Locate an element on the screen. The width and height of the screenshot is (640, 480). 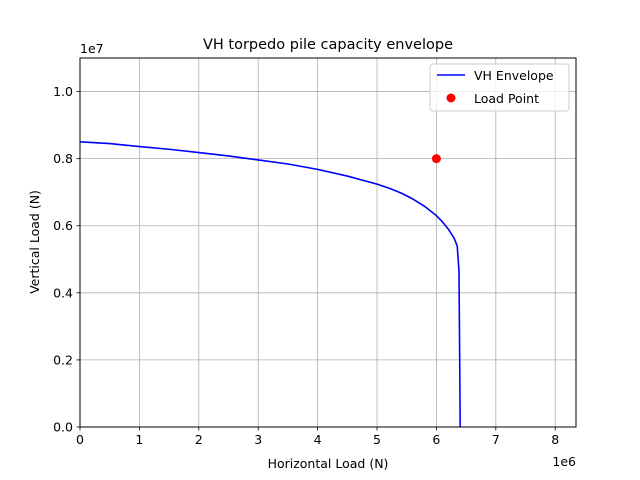
y-tick-label: 0.0 is located at coordinates (63, 427).